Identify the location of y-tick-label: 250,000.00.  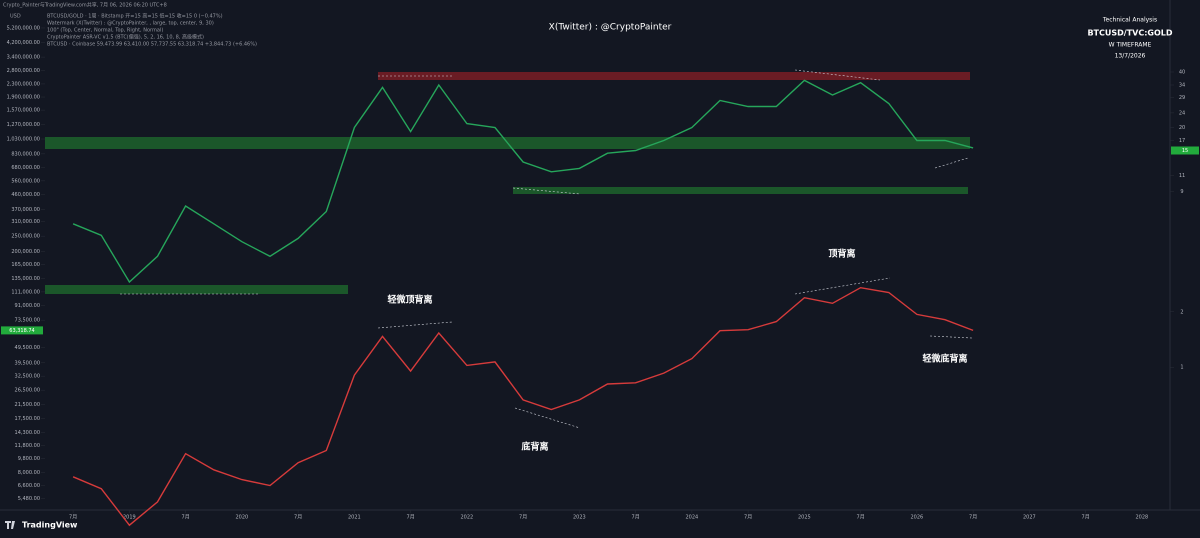
(25, 237).